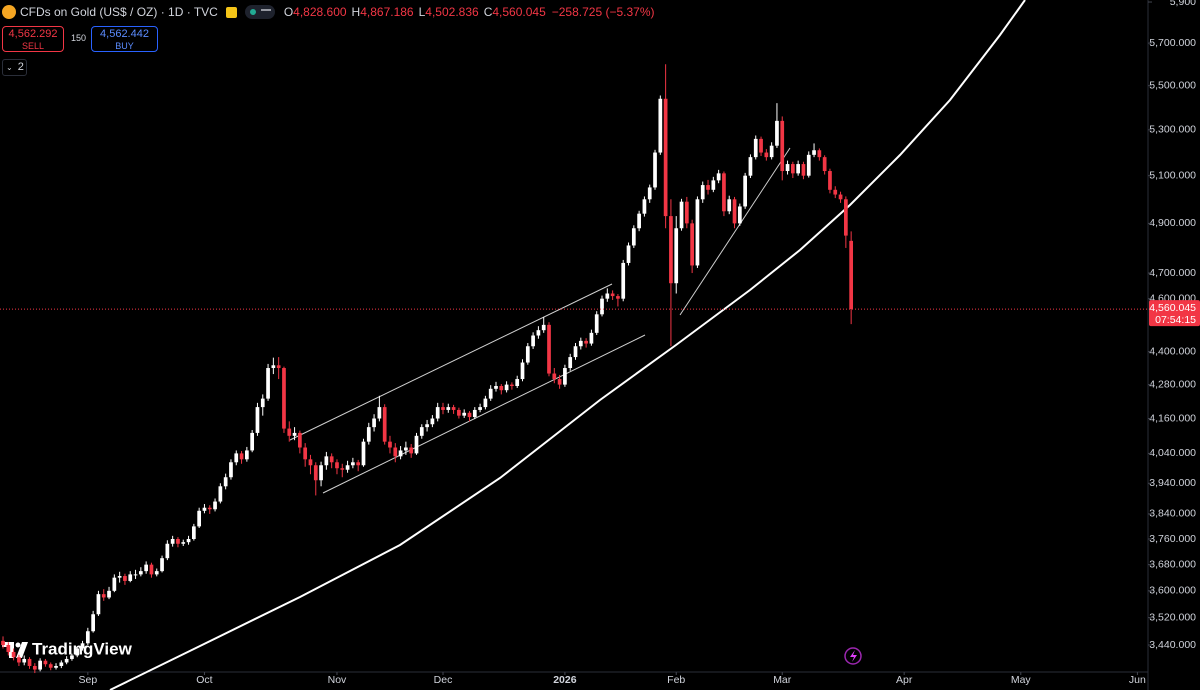  Describe the element at coordinates (1172, 645) in the screenshot. I see `y-tick-label: 3,440.000` at that location.